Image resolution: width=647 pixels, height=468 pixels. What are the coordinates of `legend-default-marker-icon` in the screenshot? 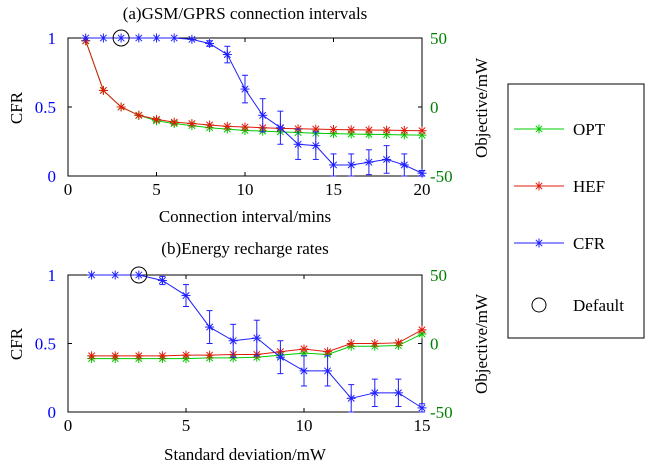 It's located at (539, 305).